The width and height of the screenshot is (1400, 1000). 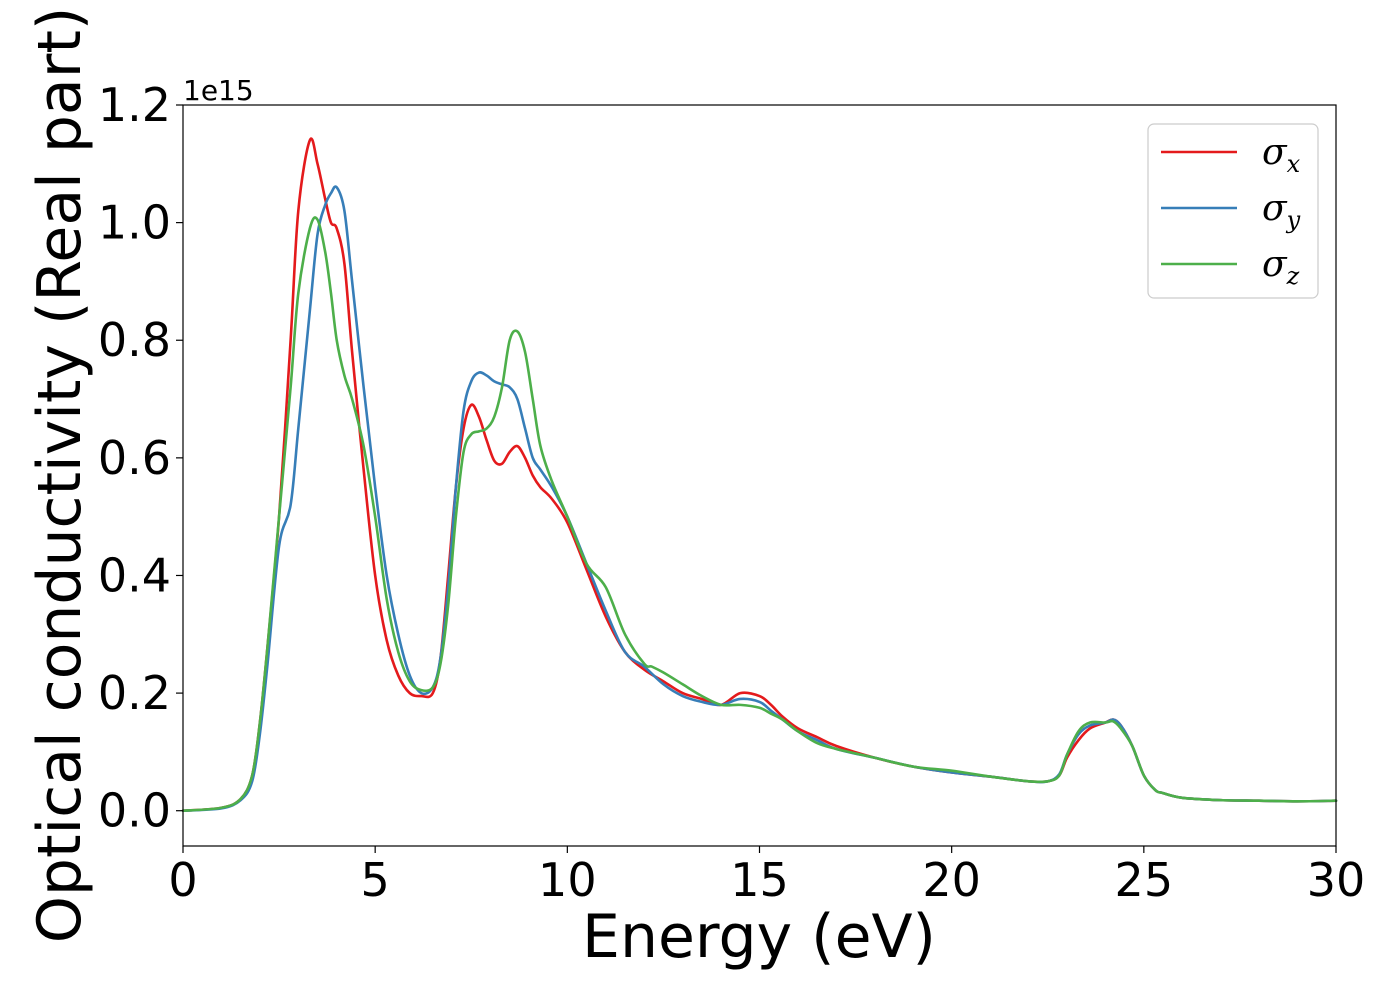 I want to click on x-tick-label: 10, so click(x=567, y=880).